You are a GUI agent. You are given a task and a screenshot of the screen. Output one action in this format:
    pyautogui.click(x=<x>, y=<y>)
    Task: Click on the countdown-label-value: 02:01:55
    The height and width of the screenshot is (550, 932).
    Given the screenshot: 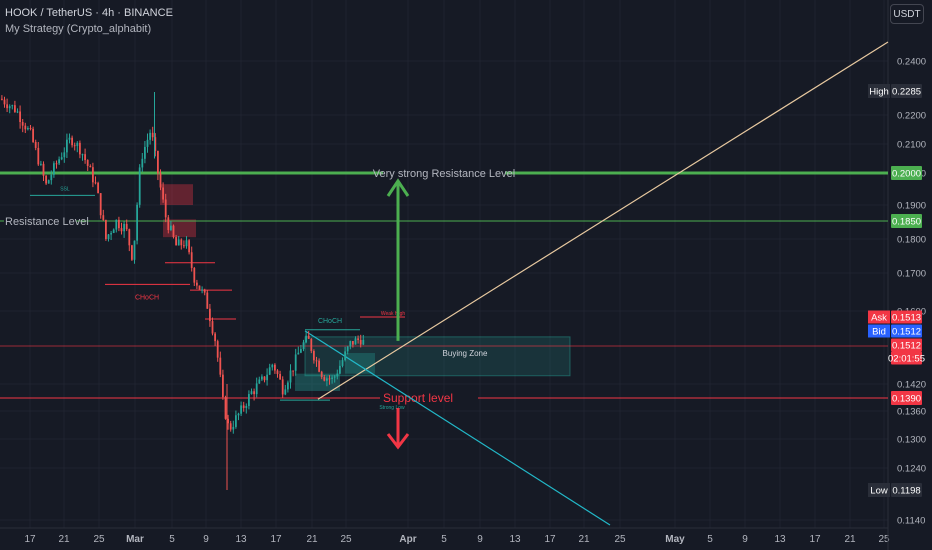 What is the action you would take?
    pyautogui.click(x=906, y=359)
    